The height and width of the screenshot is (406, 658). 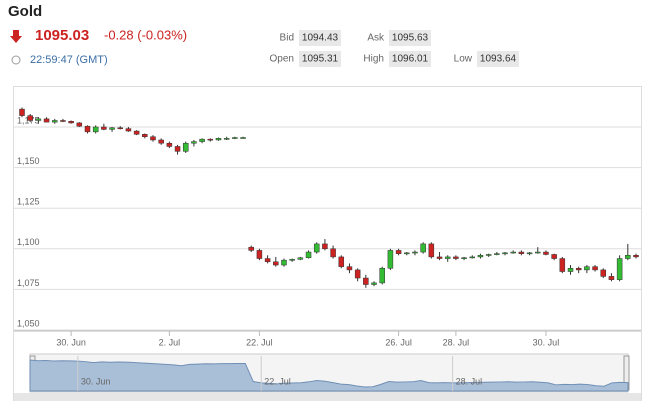 What do you see at coordinates (373, 59) in the screenshot?
I see `field-label: High` at bounding box center [373, 59].